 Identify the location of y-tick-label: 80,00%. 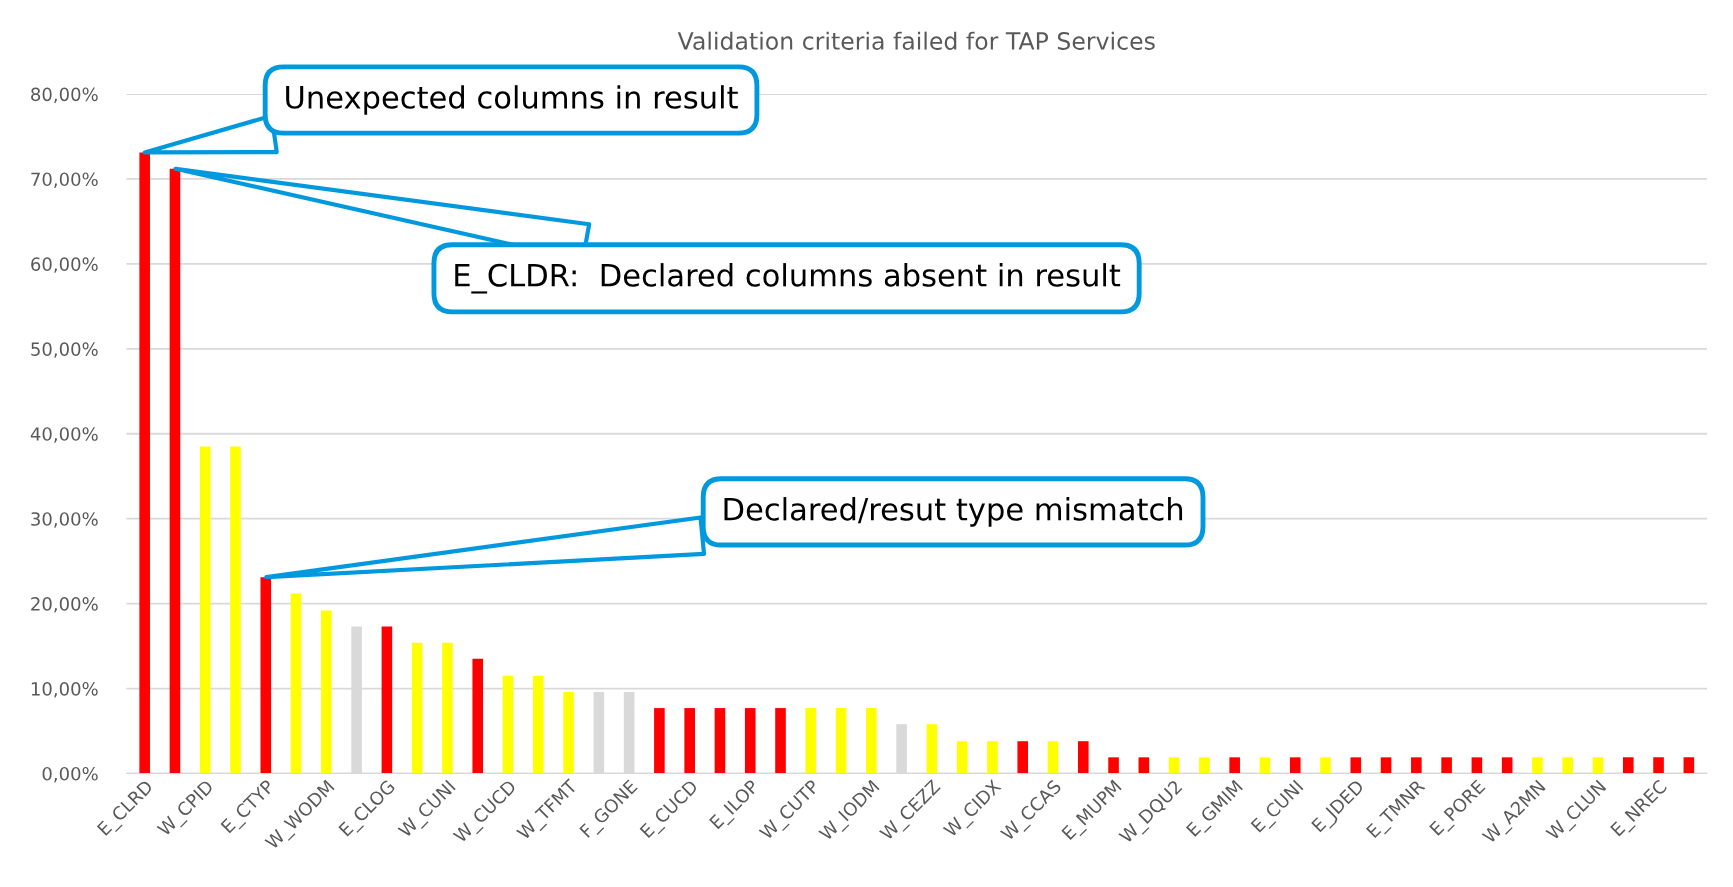
(64, 95).